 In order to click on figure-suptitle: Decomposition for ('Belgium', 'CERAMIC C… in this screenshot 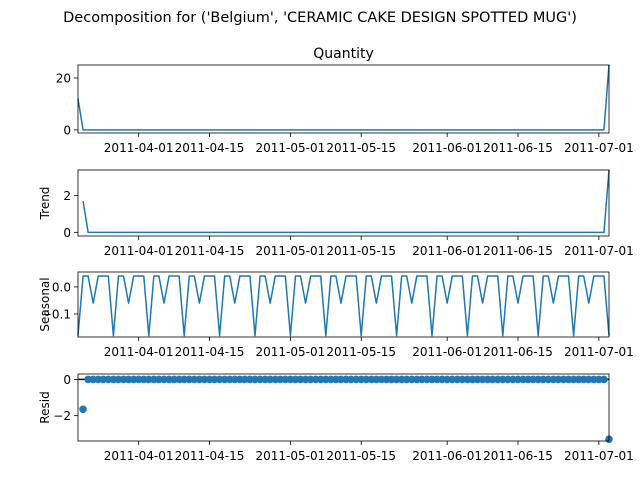, I will do `click(320, 18)`.